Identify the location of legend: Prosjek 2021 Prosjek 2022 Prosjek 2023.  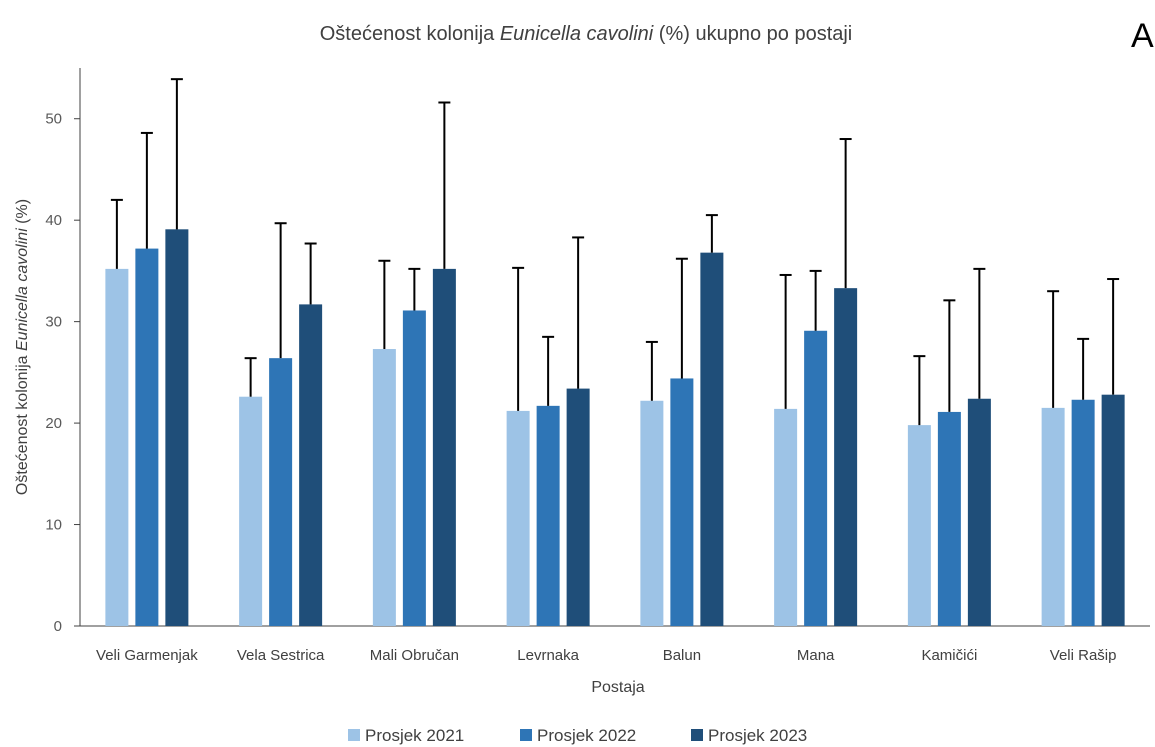
(577, 735).